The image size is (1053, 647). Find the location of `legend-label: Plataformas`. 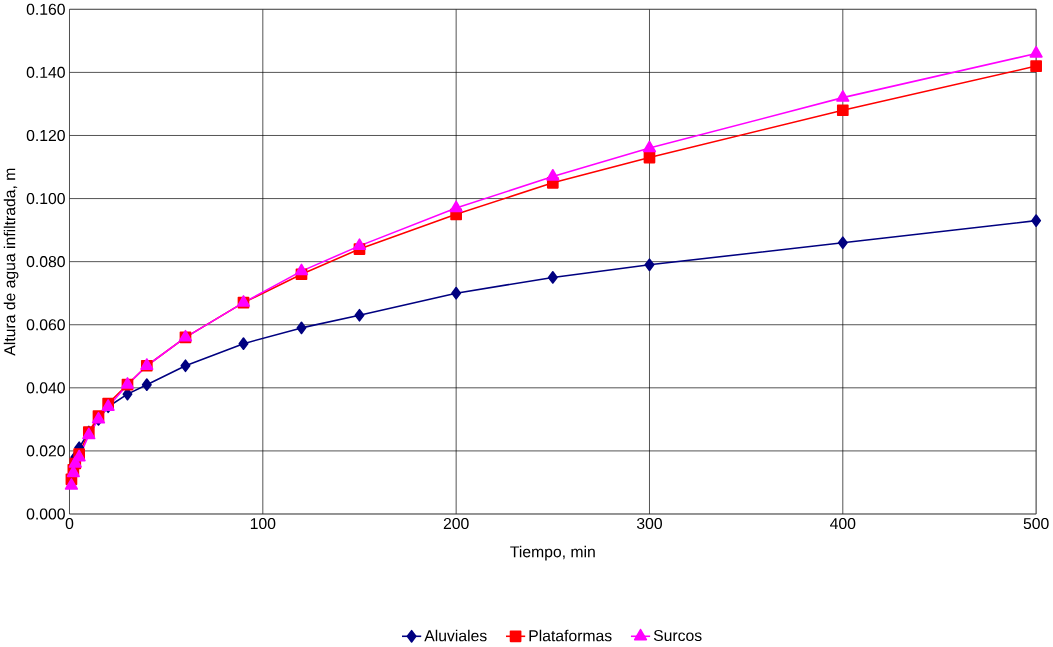

legend-label: Plataformas is located at coordinates (570, 635).